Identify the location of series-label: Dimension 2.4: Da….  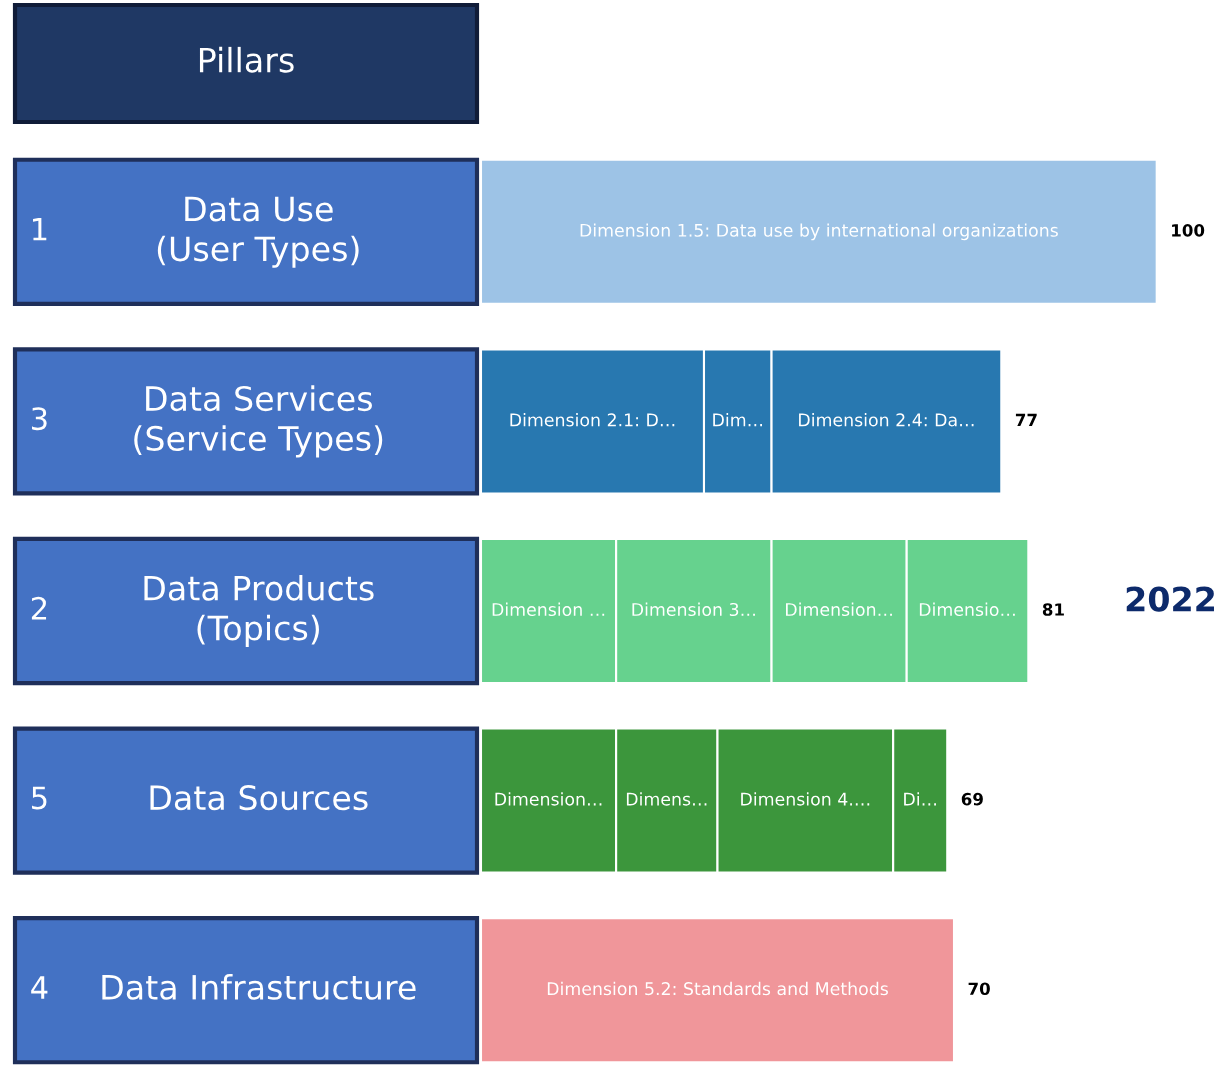
(886, 420).